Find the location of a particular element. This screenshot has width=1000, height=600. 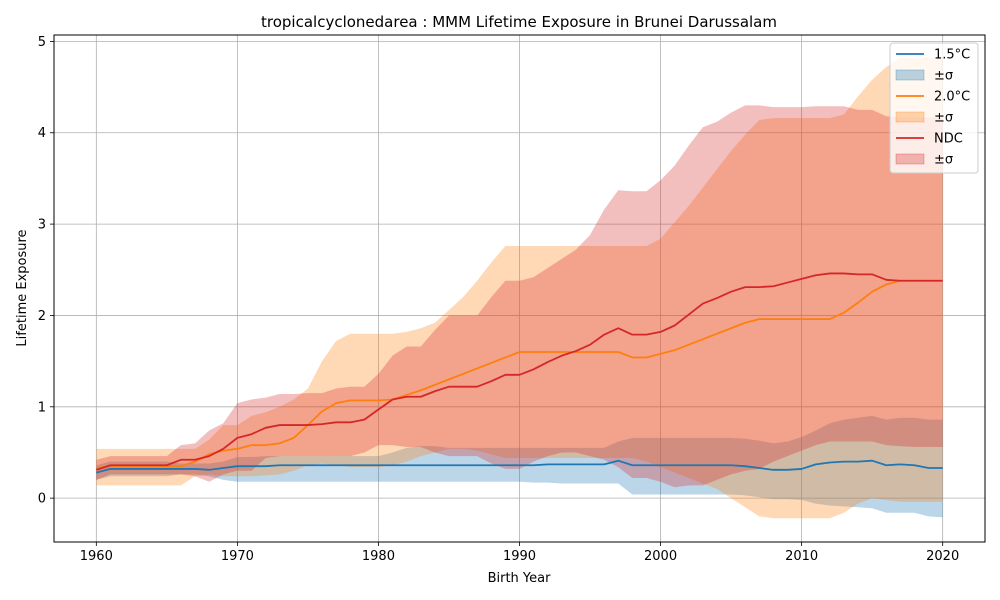

x-axis-label: Birth Year is located at coordinates (520, 578).